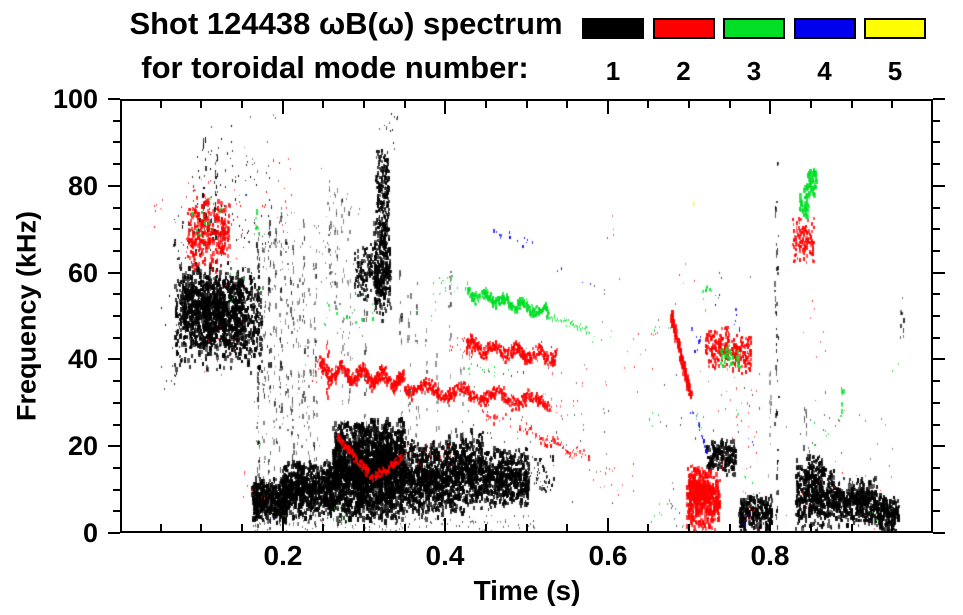 The height and width of the screenshot is (615, 963). Describe the element at coordinates (335, 67) in the screenshot. I see `chart-title-line-2: for toroidal mode number:` at that location.